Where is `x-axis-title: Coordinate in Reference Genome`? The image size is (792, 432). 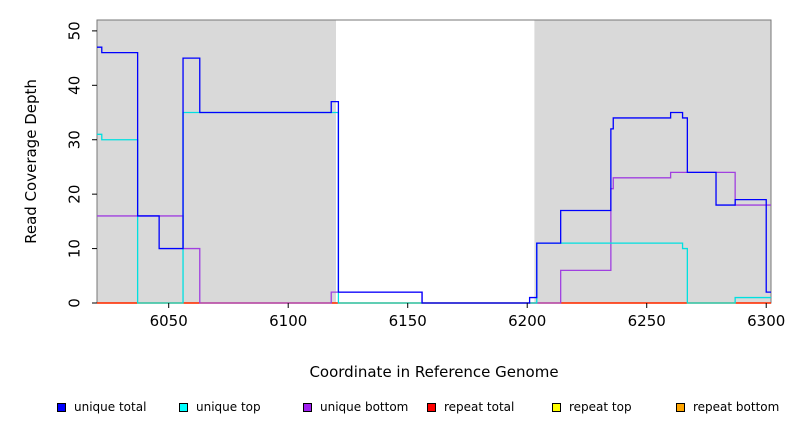 x-axis-title: Coordinate in Reference Genome is located at coordinates (433, 372).